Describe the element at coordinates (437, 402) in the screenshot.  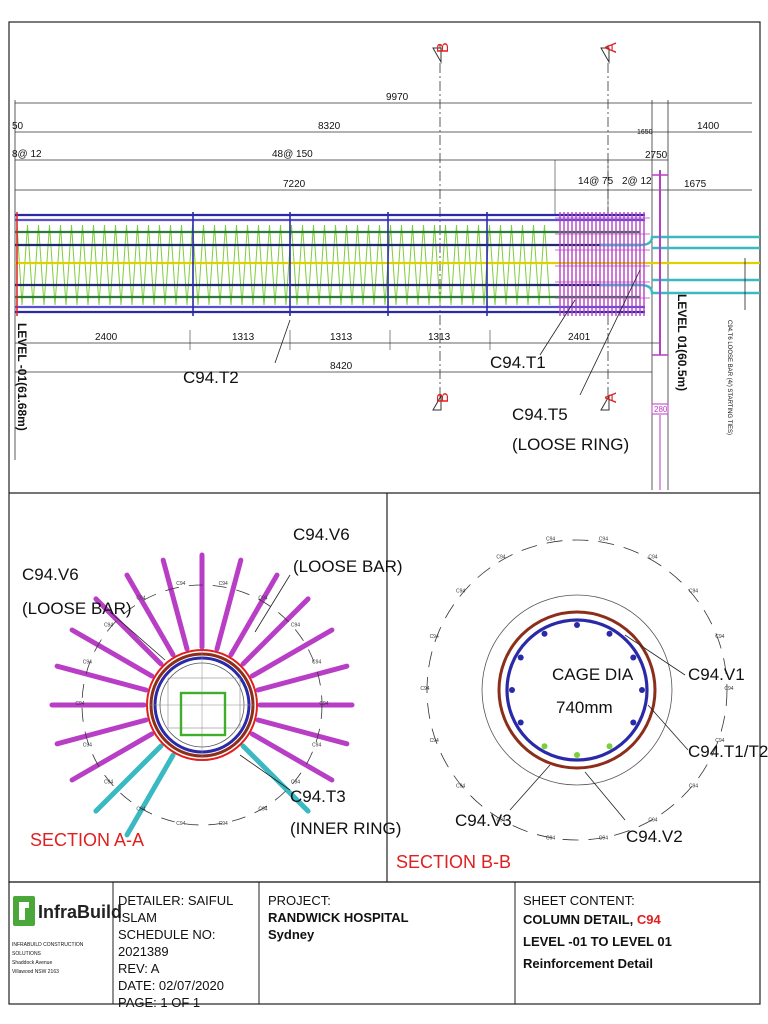
I see `section-marker-b-bottom` at that location.